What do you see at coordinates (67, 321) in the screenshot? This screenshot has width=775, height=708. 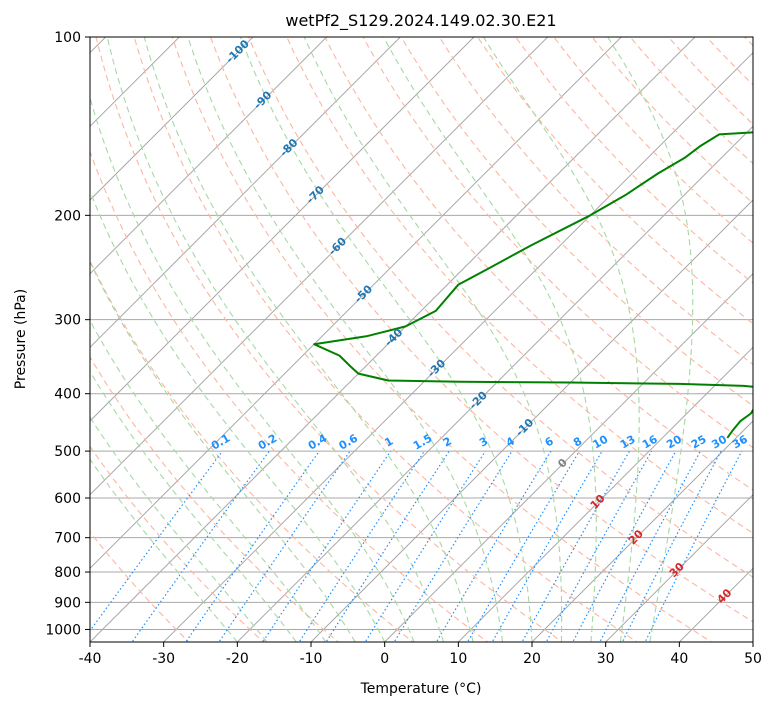 I see `y-tick-label: 300` at bounding box center [67, 321].